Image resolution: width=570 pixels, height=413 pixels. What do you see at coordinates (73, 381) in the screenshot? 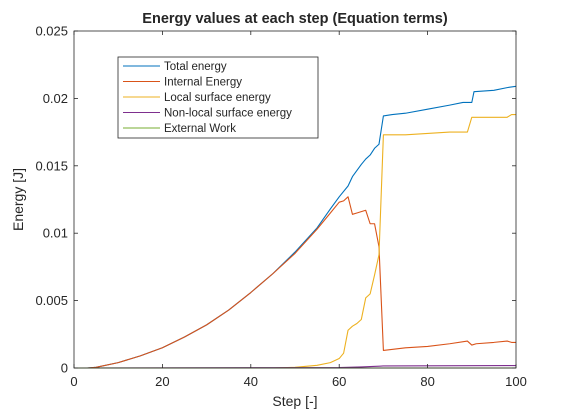
I see `x-tick-label: 0` at bounding box center [73, 381].